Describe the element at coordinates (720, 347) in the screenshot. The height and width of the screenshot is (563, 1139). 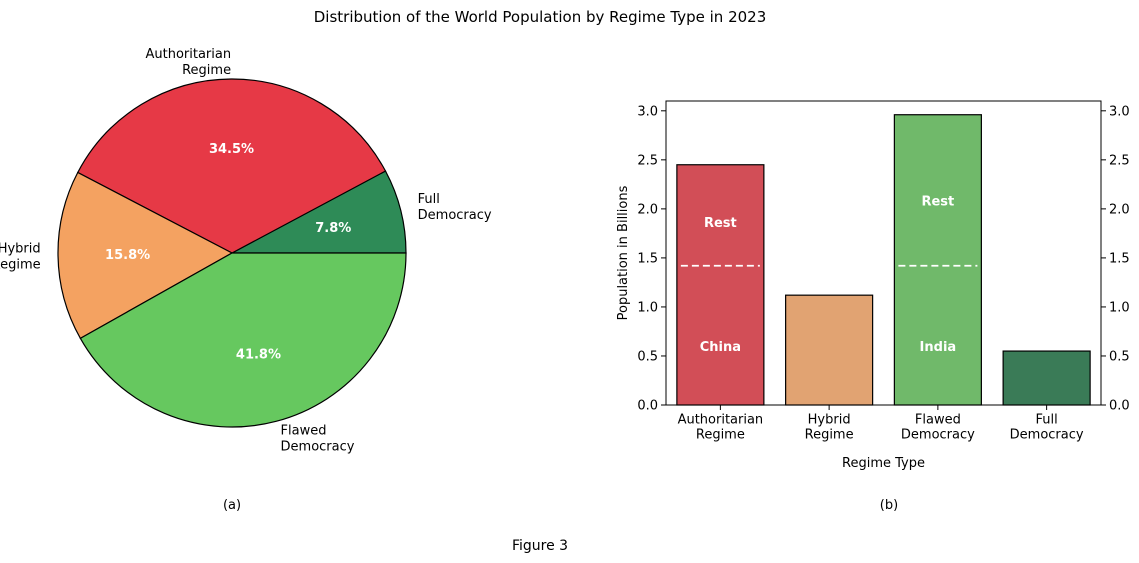
I see `split-lower-label: China` at that location.